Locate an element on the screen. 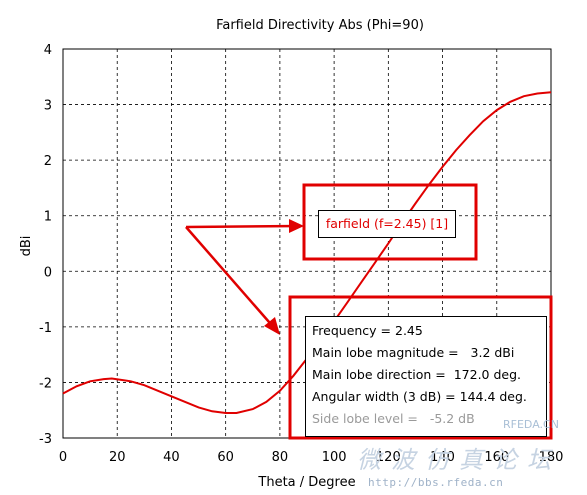  y-tick-label: 2 is located at coordinates (48, 161).